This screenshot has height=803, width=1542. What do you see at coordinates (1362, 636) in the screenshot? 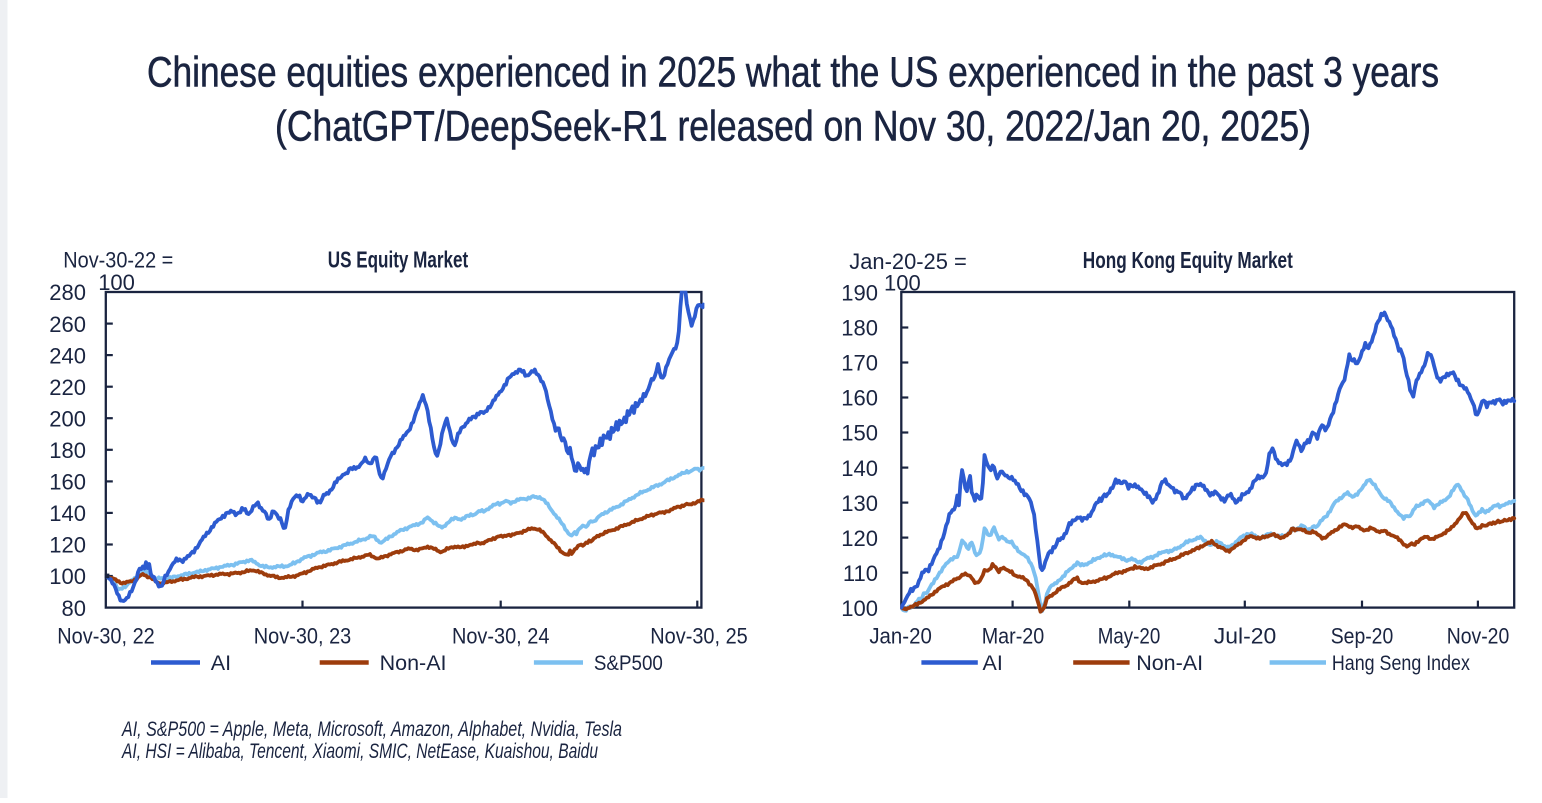
I see `svg-text: Sep-20` at bounding box center [1362, 636].